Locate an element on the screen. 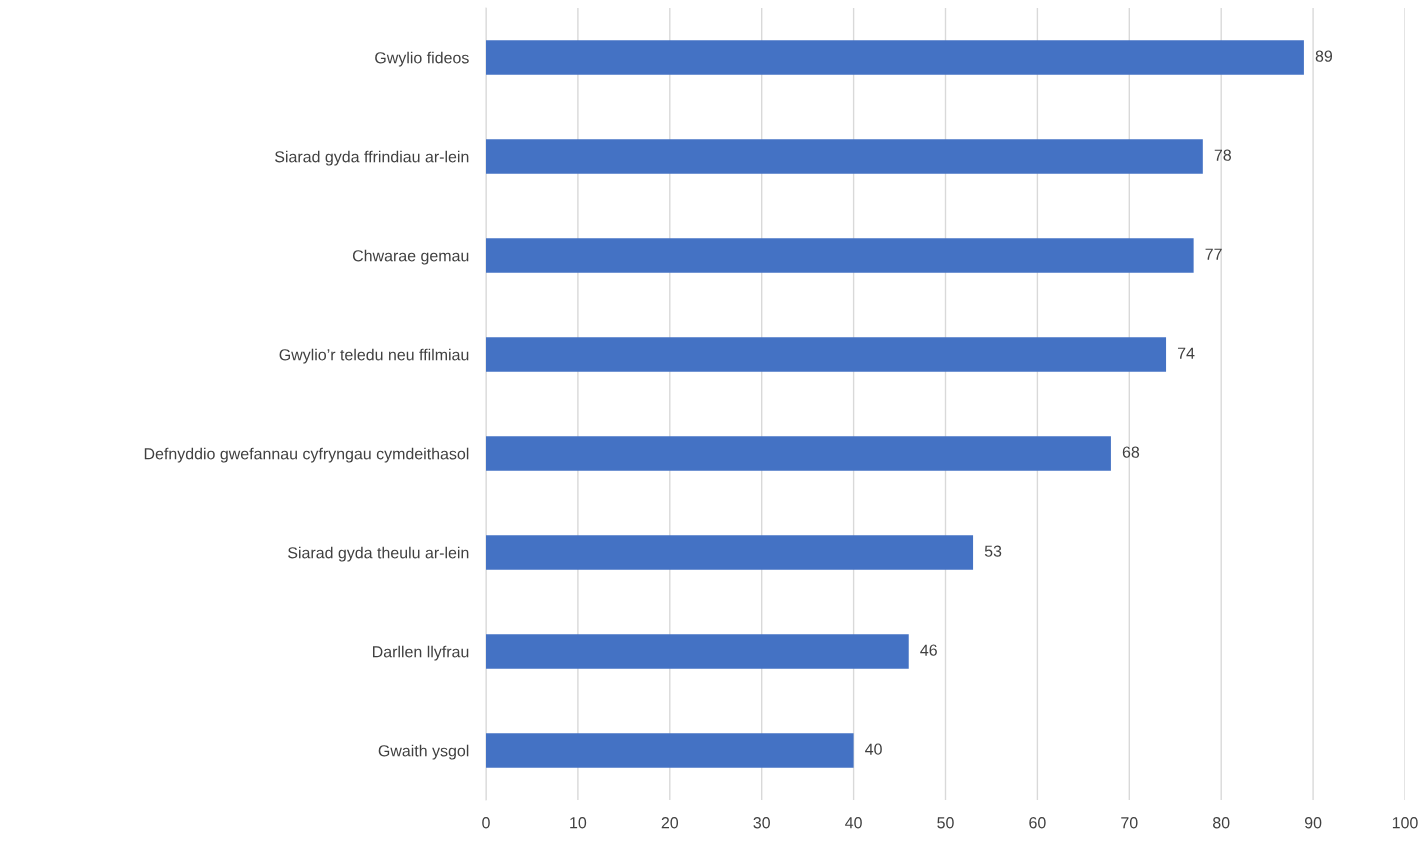 The width and height of the screenshot is (1427, 846). data-label: 77 is located at coordinates (1213, 254).